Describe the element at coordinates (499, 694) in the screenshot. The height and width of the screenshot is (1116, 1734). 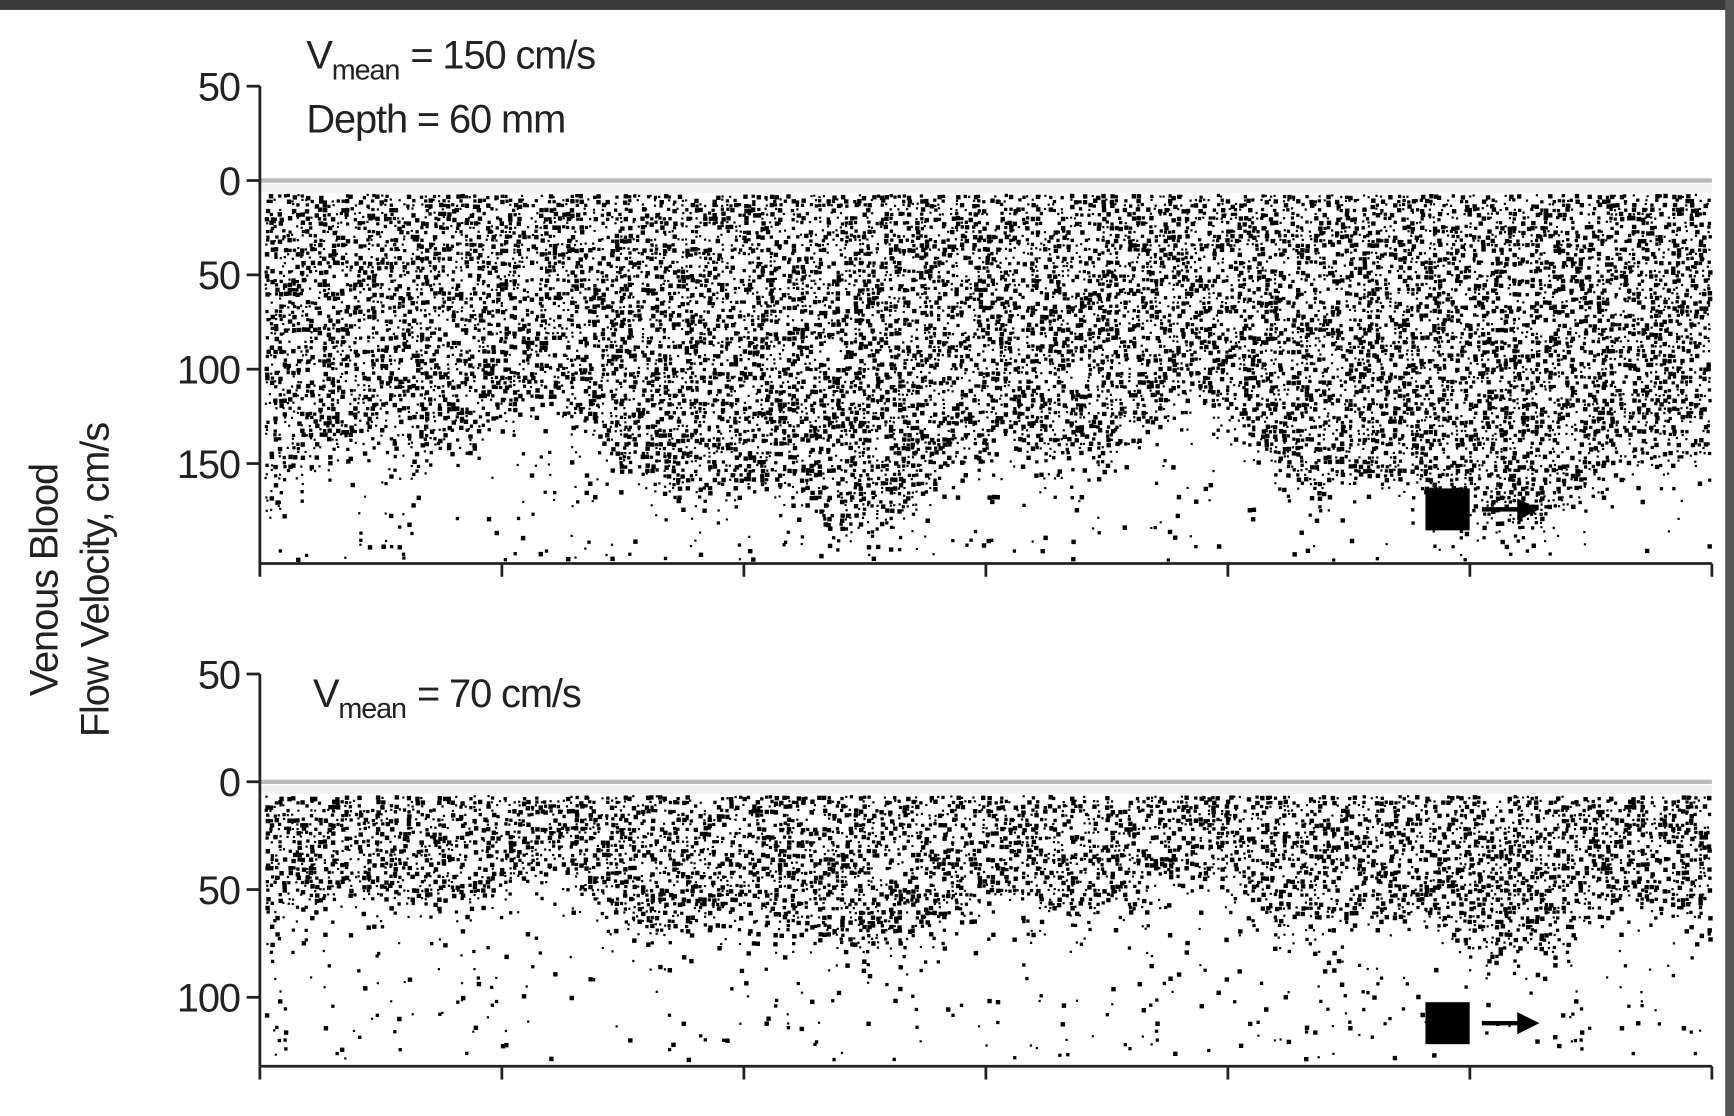
I see `annotation-text: = 70 cm/s` at that location.